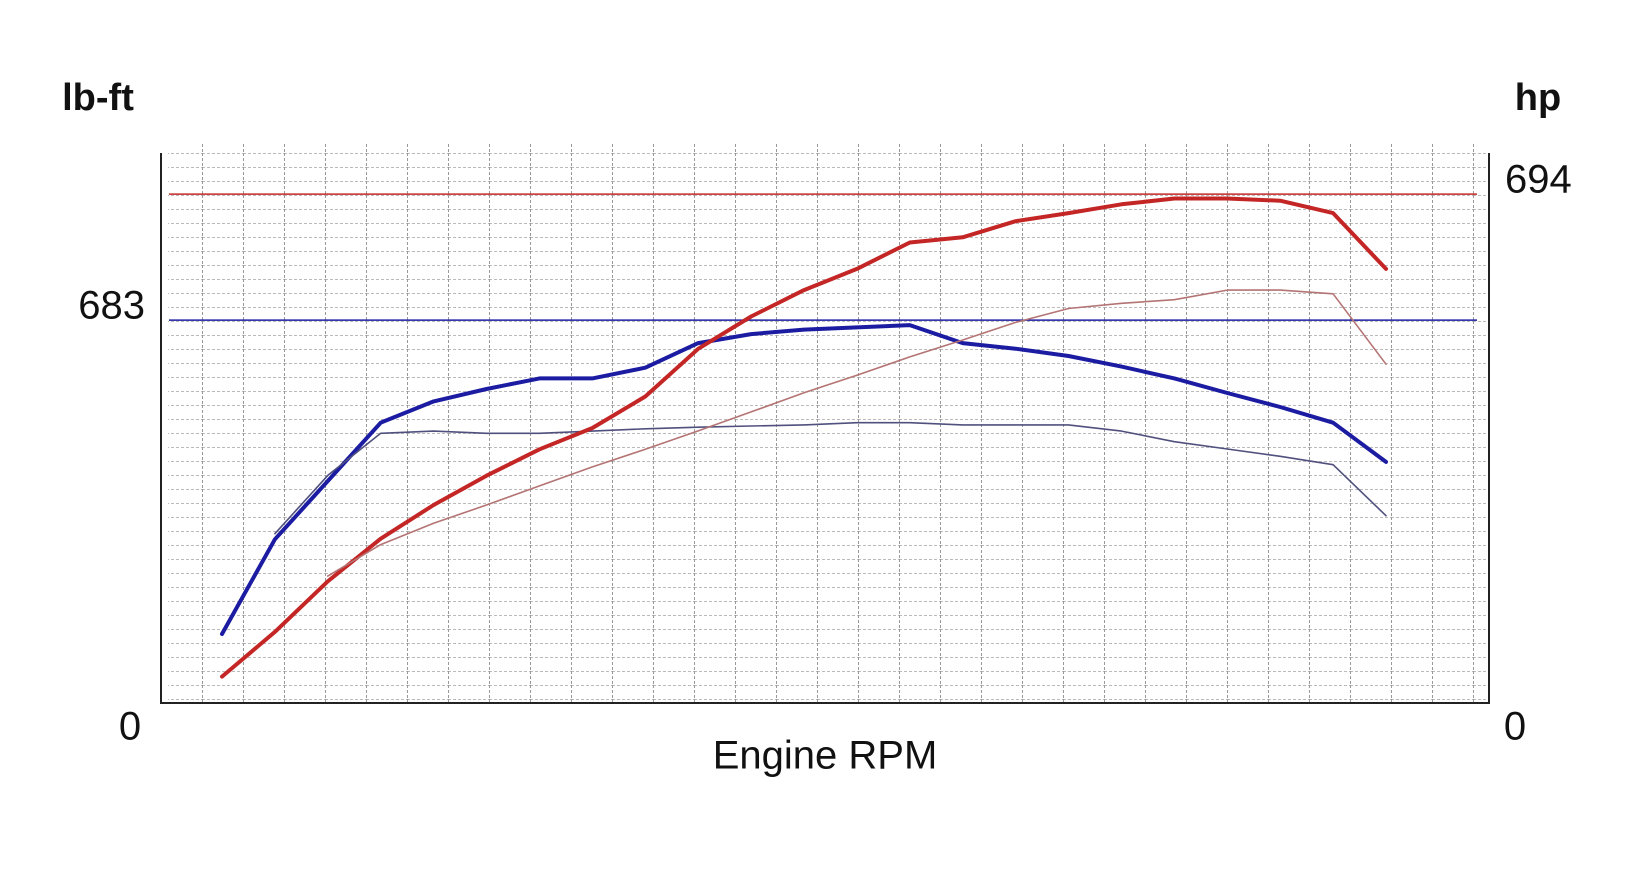 The image size is (1640, 890). What do you see at coordinates (825, 756) in the screenshot?
I see `x-axis-title: Engine RPM` at bounding box center [825, 756].